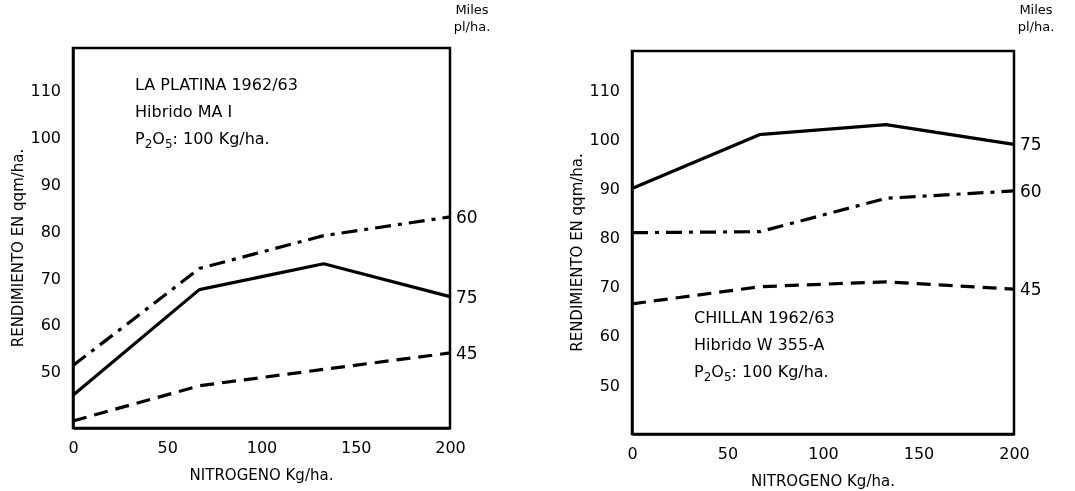  I want to click on annotation: LA PLATINA 1962/63, so click(216, 84).